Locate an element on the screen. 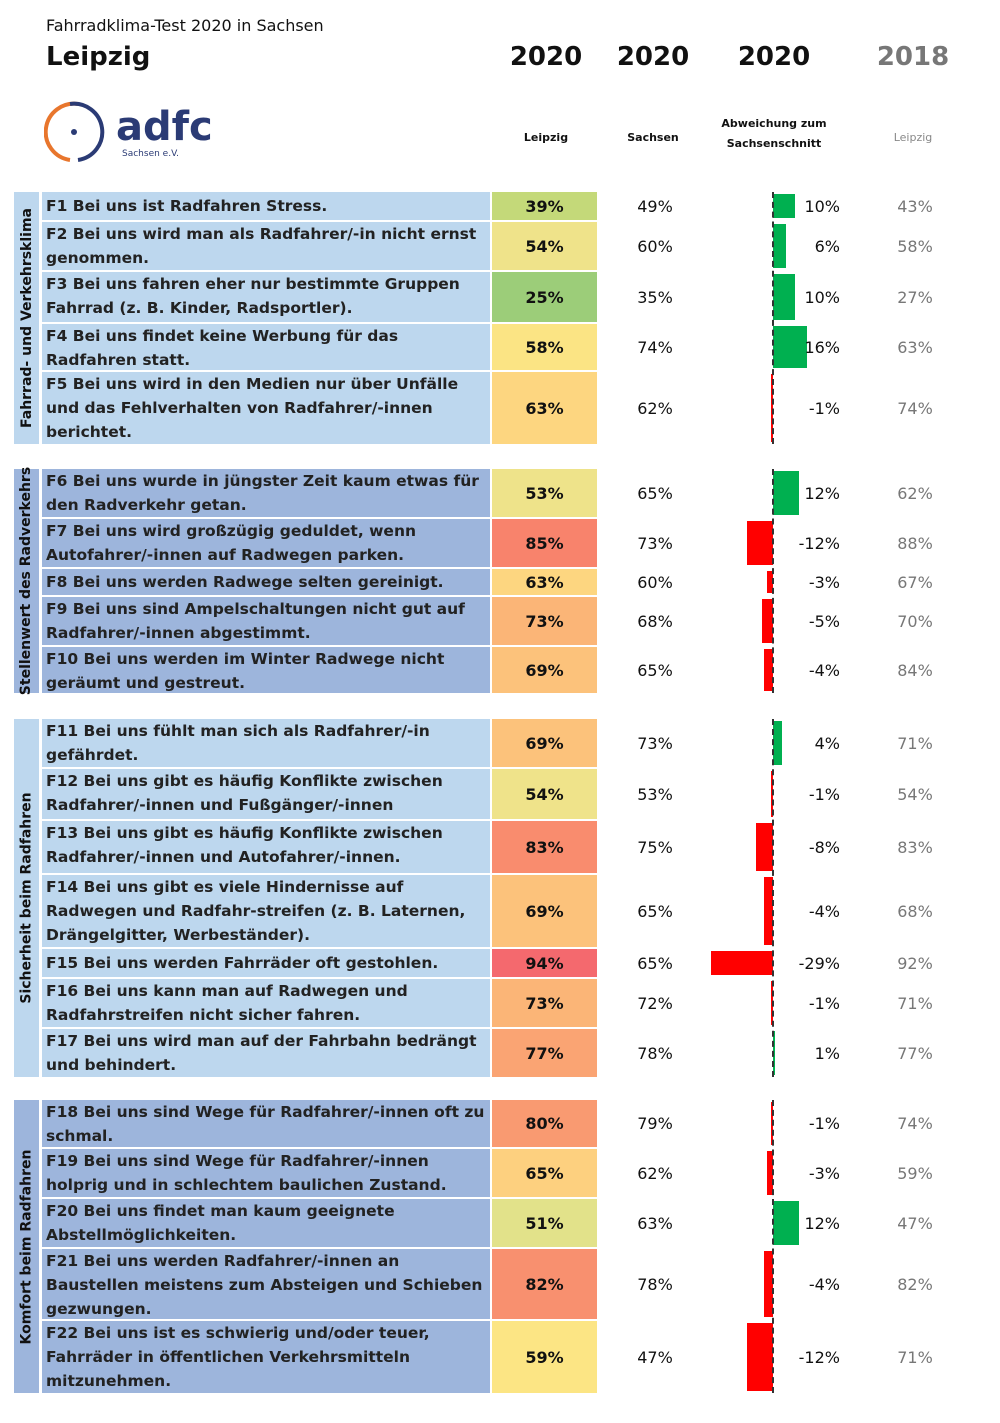 This screenshot has width=1000, height=1423. deviation-value: -29% is located at coordinates (819, 963).